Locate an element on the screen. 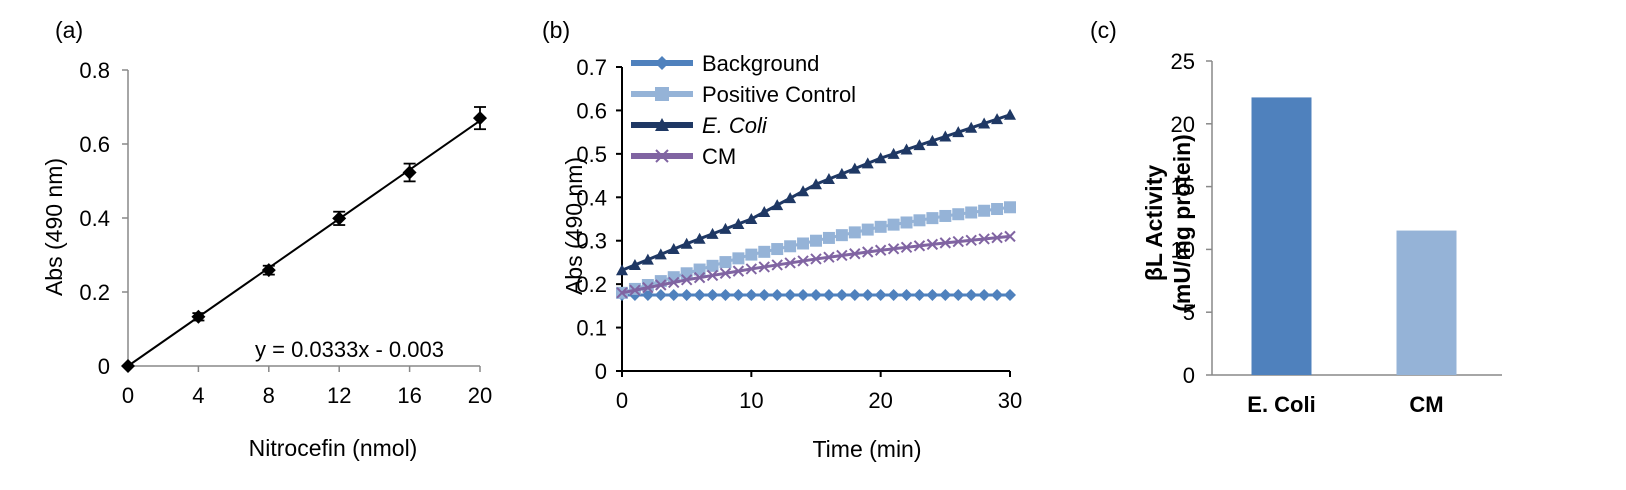 The width and height of the screenshot is (1626, 490). panel-a-y-tick-label: 0.6 is located at coordinates (94, 144).